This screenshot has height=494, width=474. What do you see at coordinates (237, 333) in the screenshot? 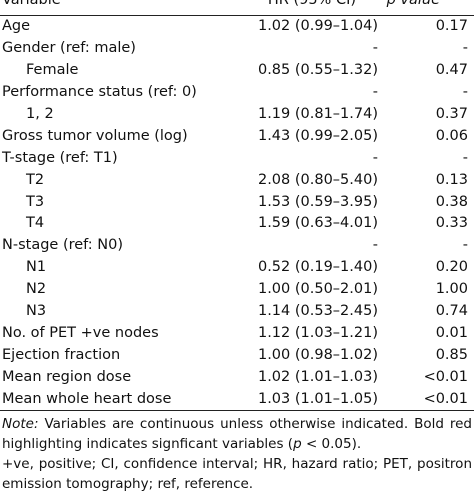
I see `table-row: No. of PET +ve nodes 1.12 (1.03–1.21) 0.01` at bounding box center [237, 333].